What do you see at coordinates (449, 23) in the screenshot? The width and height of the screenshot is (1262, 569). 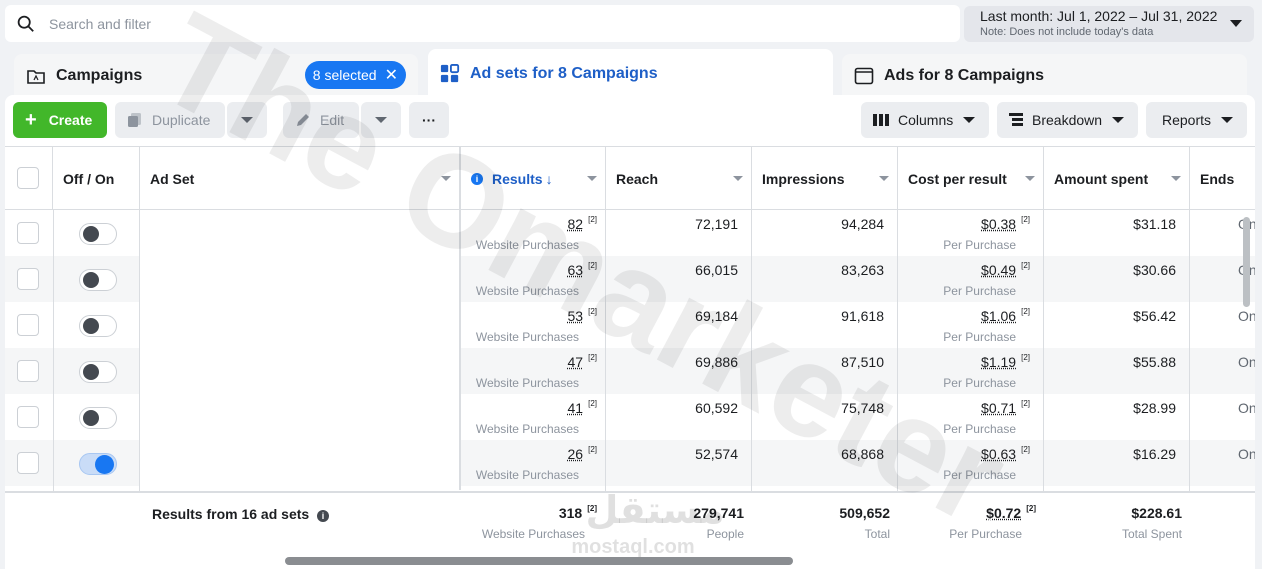 I see `search-input` at bounding box center [449, 23].